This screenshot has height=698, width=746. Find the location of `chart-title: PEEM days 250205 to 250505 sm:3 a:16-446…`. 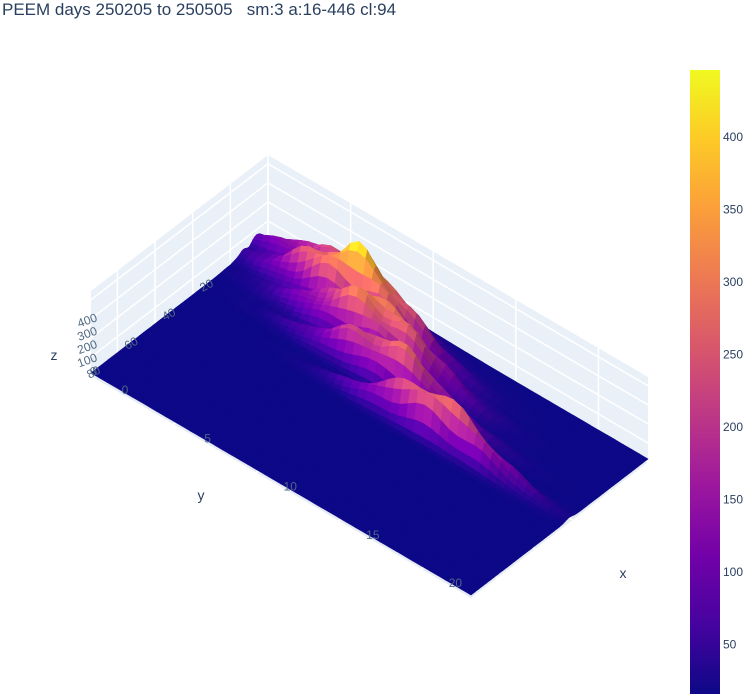

chart-title: PEEM days 250205 to 250505 sm:3 a:16-446… is located at coordinates (199, 9).